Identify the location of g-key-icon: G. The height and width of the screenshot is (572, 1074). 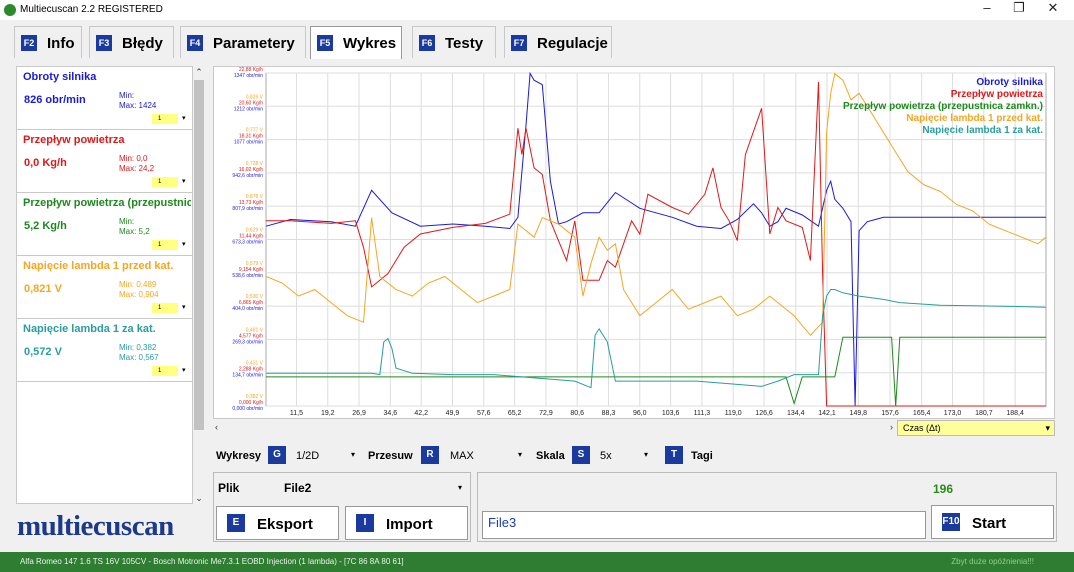
(277, 455).